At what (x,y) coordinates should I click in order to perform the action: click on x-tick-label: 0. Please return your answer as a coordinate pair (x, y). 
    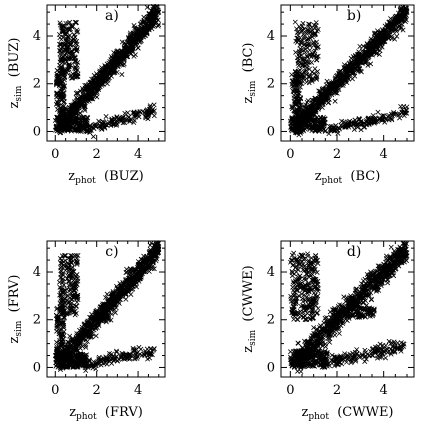
    Looking at the image, I should click on (55, 390).